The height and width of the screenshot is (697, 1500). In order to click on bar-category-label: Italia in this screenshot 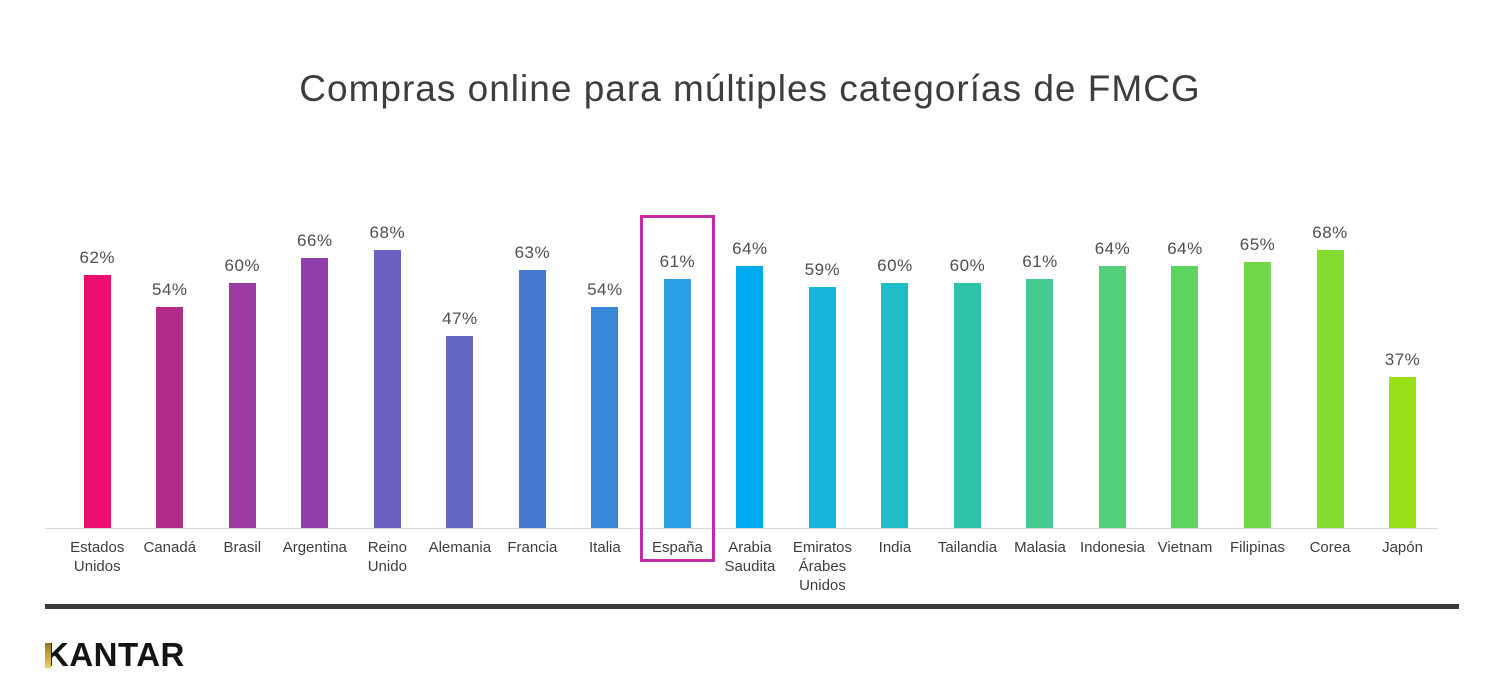, I will do `click(605, 547)`.